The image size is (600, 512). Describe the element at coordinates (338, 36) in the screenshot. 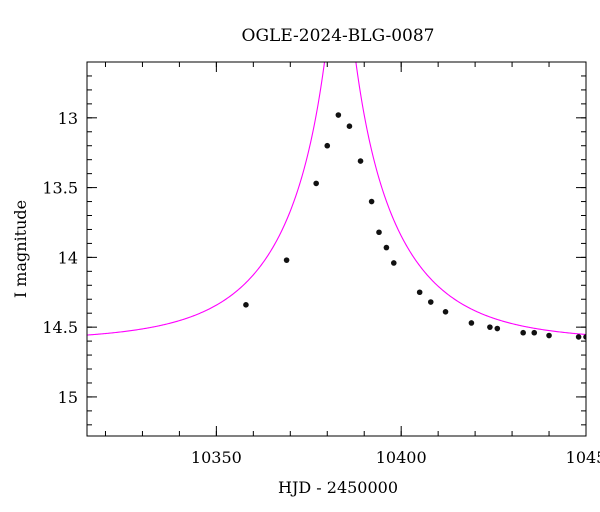

I see `chart-title: OGLE-2024-BLG-0087` at that location.